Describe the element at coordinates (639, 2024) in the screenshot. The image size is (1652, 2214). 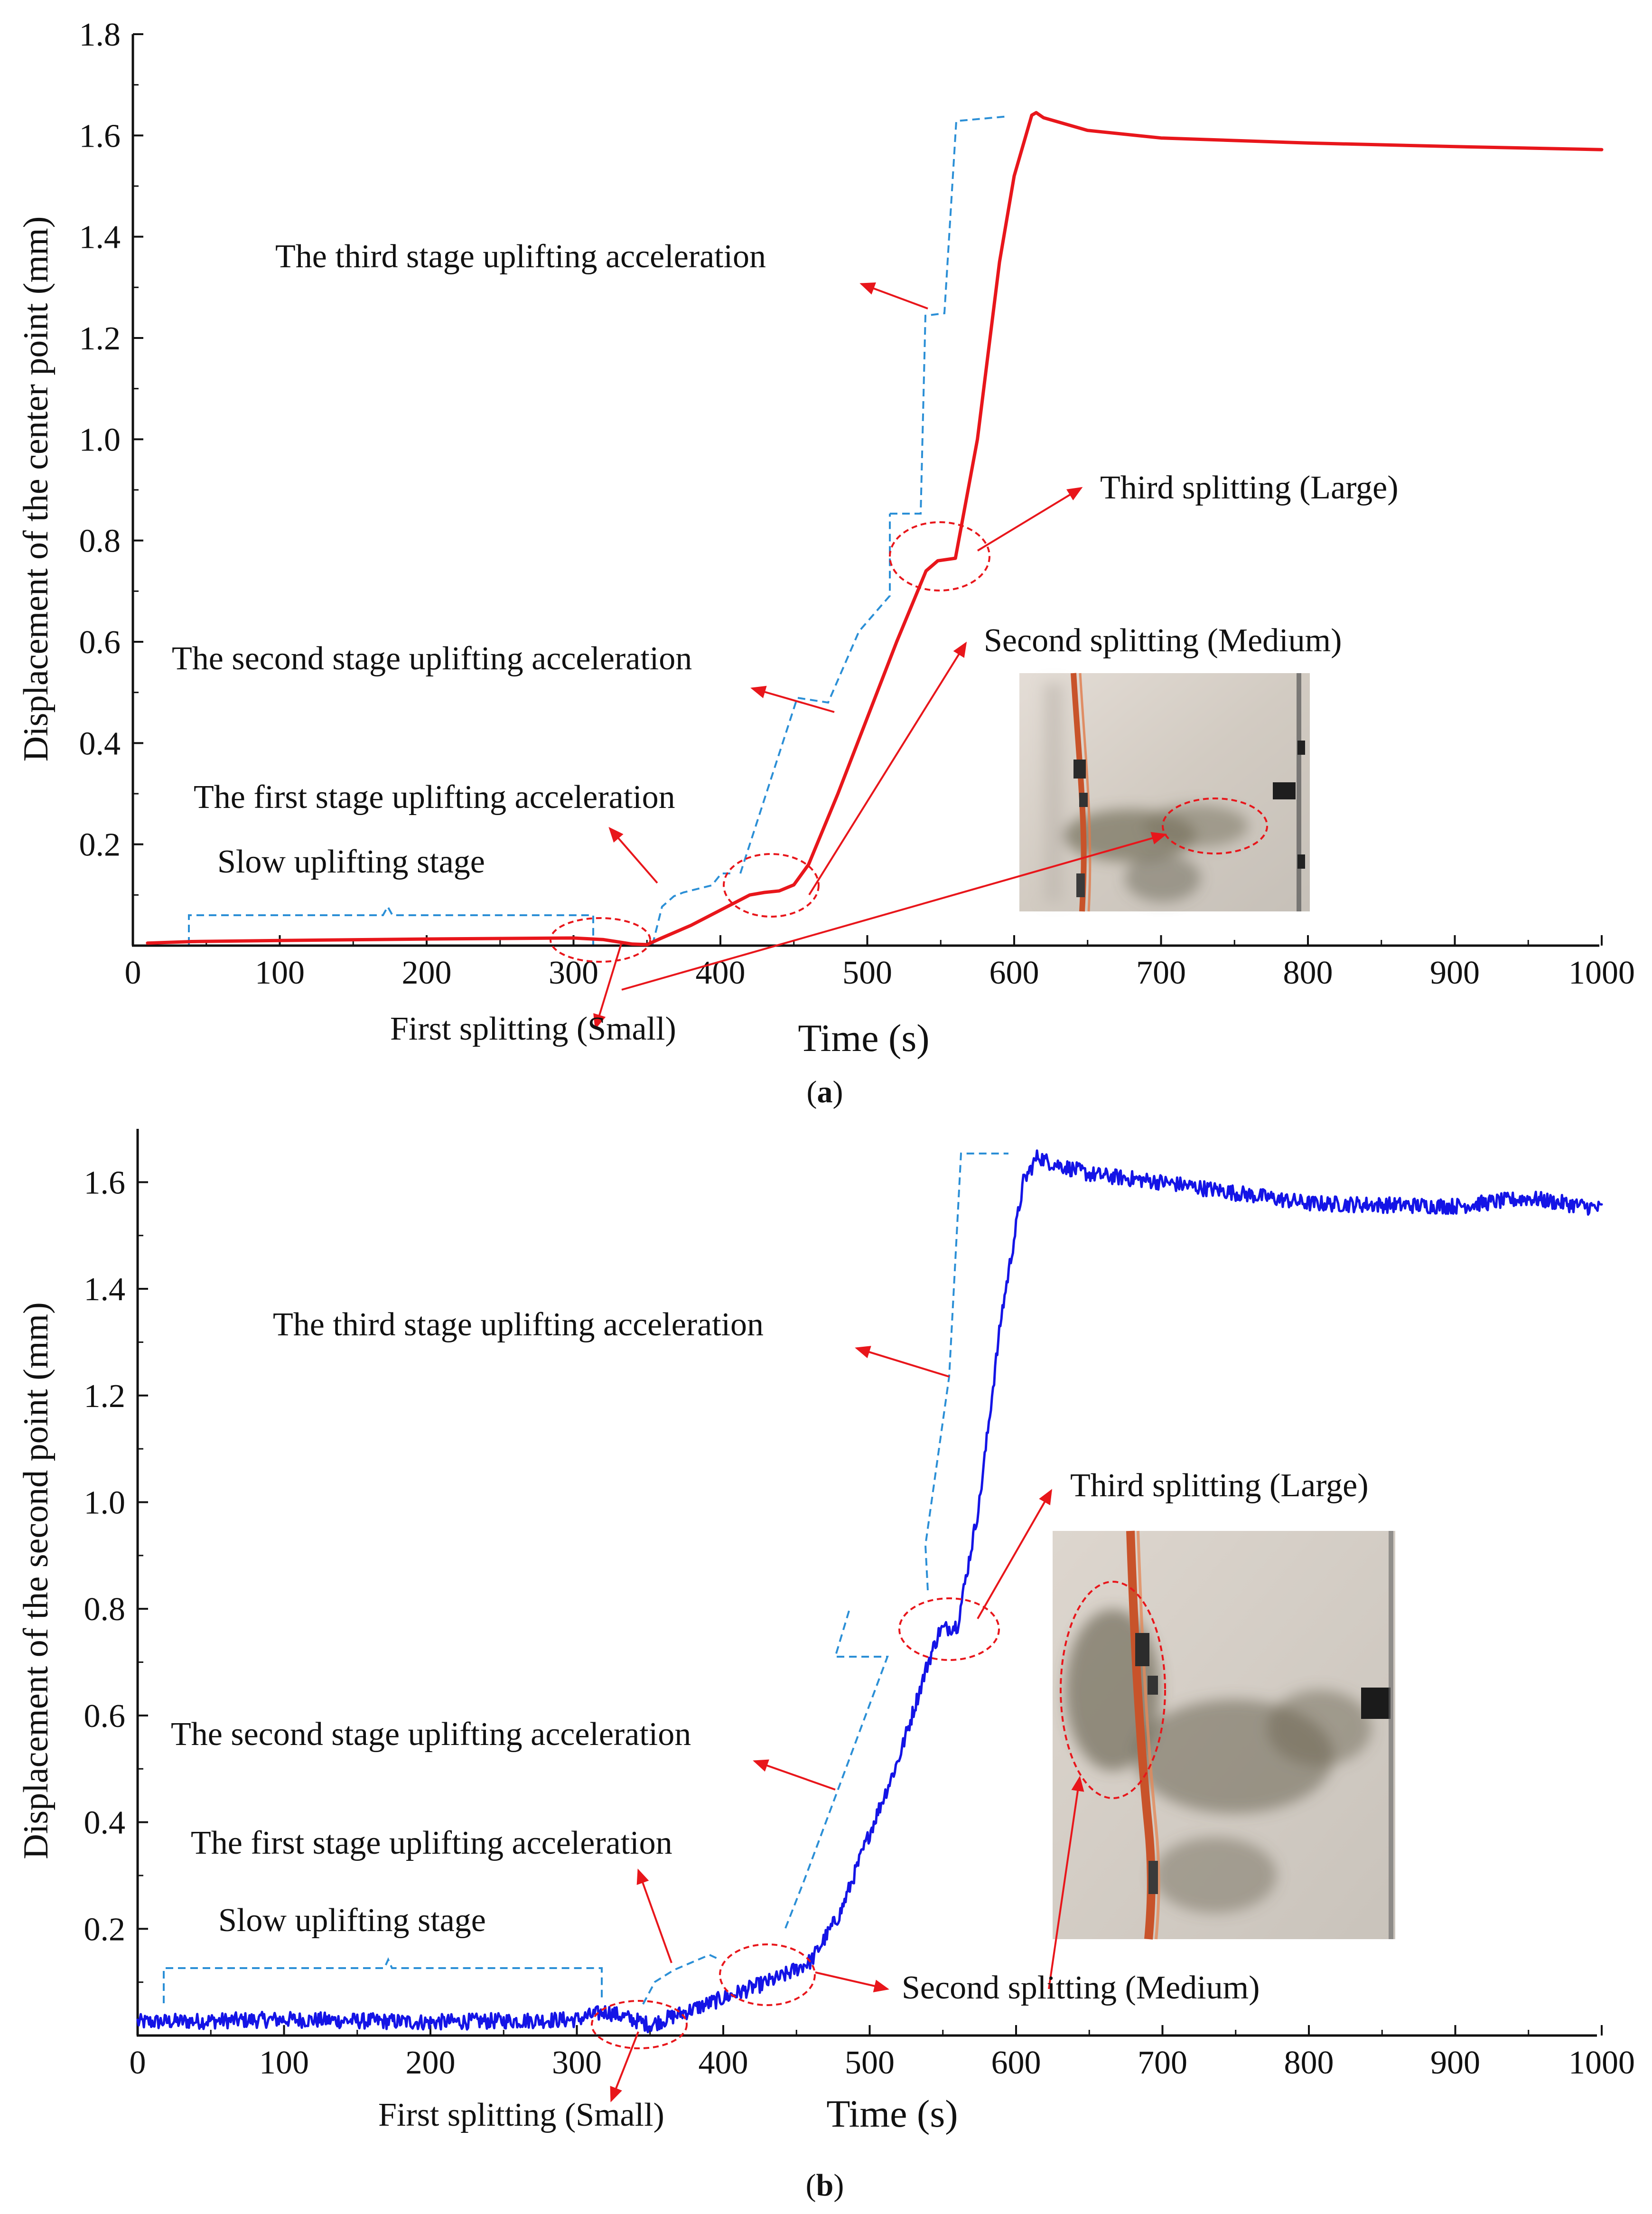
I see `first-split-ellipse-b` at that location.